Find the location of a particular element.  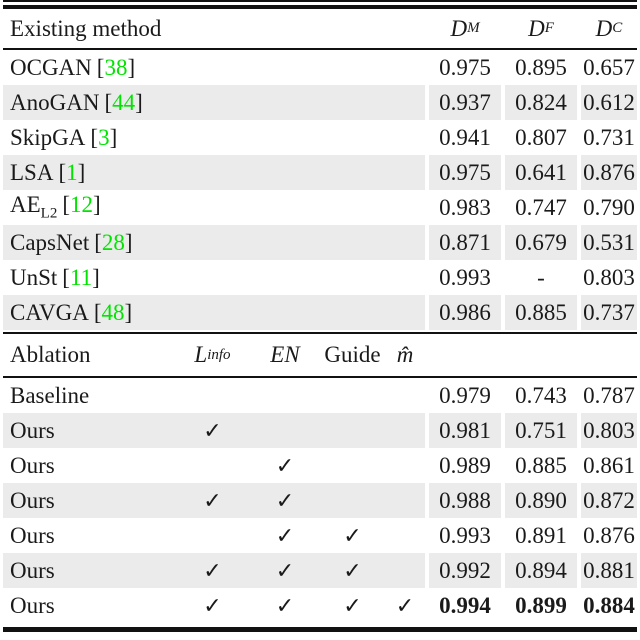

section-divider-rule is located at coordinates (320, 333).